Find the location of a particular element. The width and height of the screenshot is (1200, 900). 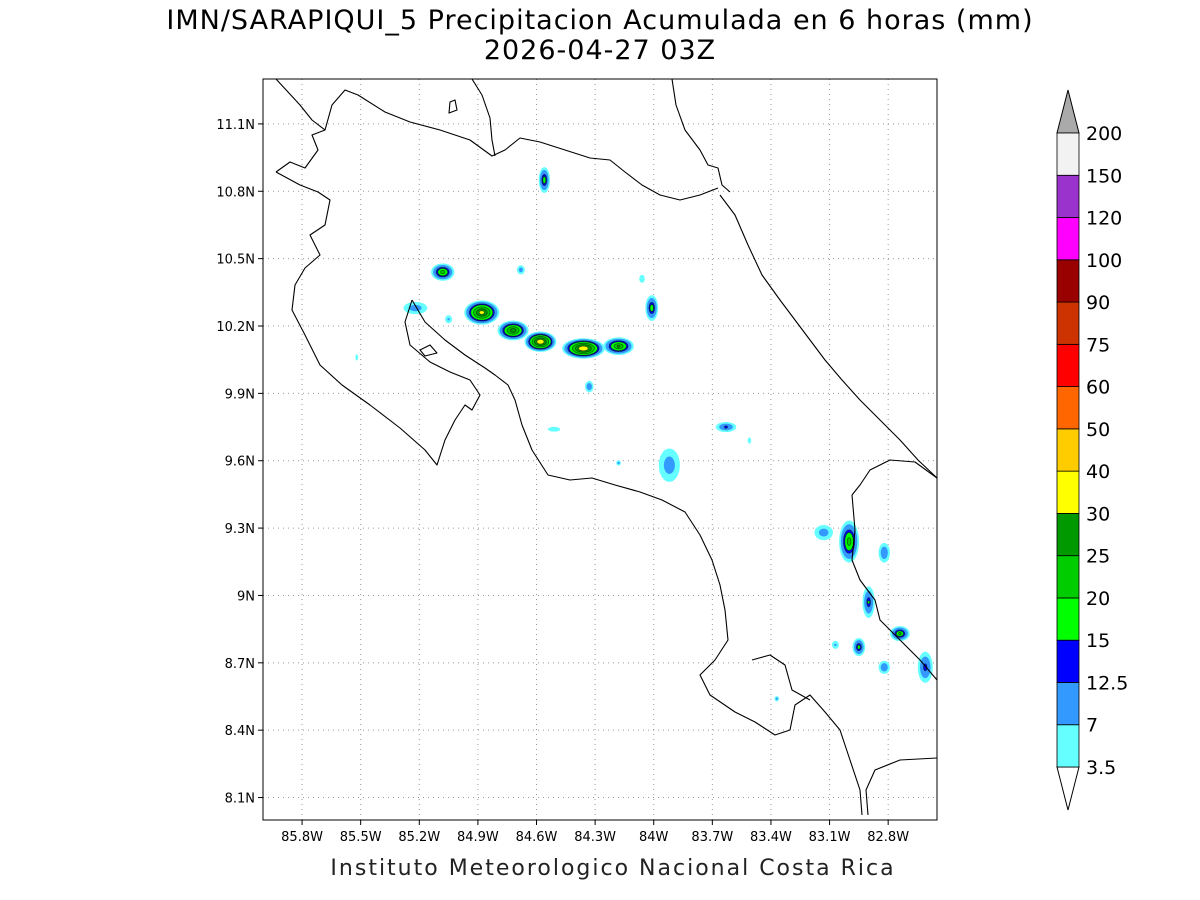

colorbar-label: 200 is located at coordinates (1104, 134).